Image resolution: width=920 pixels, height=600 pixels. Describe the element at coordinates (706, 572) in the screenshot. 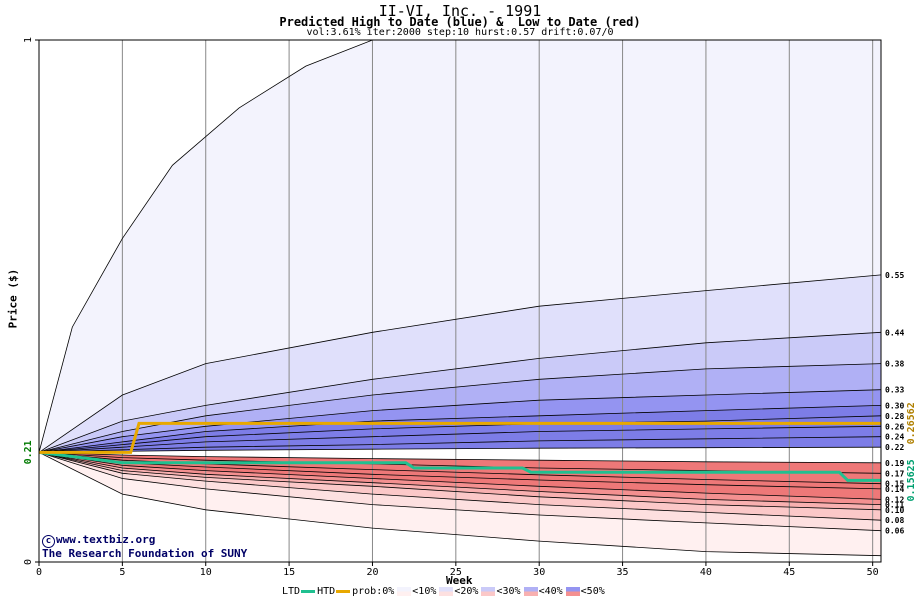

I see `x-tick-label-8: 40` at that location.